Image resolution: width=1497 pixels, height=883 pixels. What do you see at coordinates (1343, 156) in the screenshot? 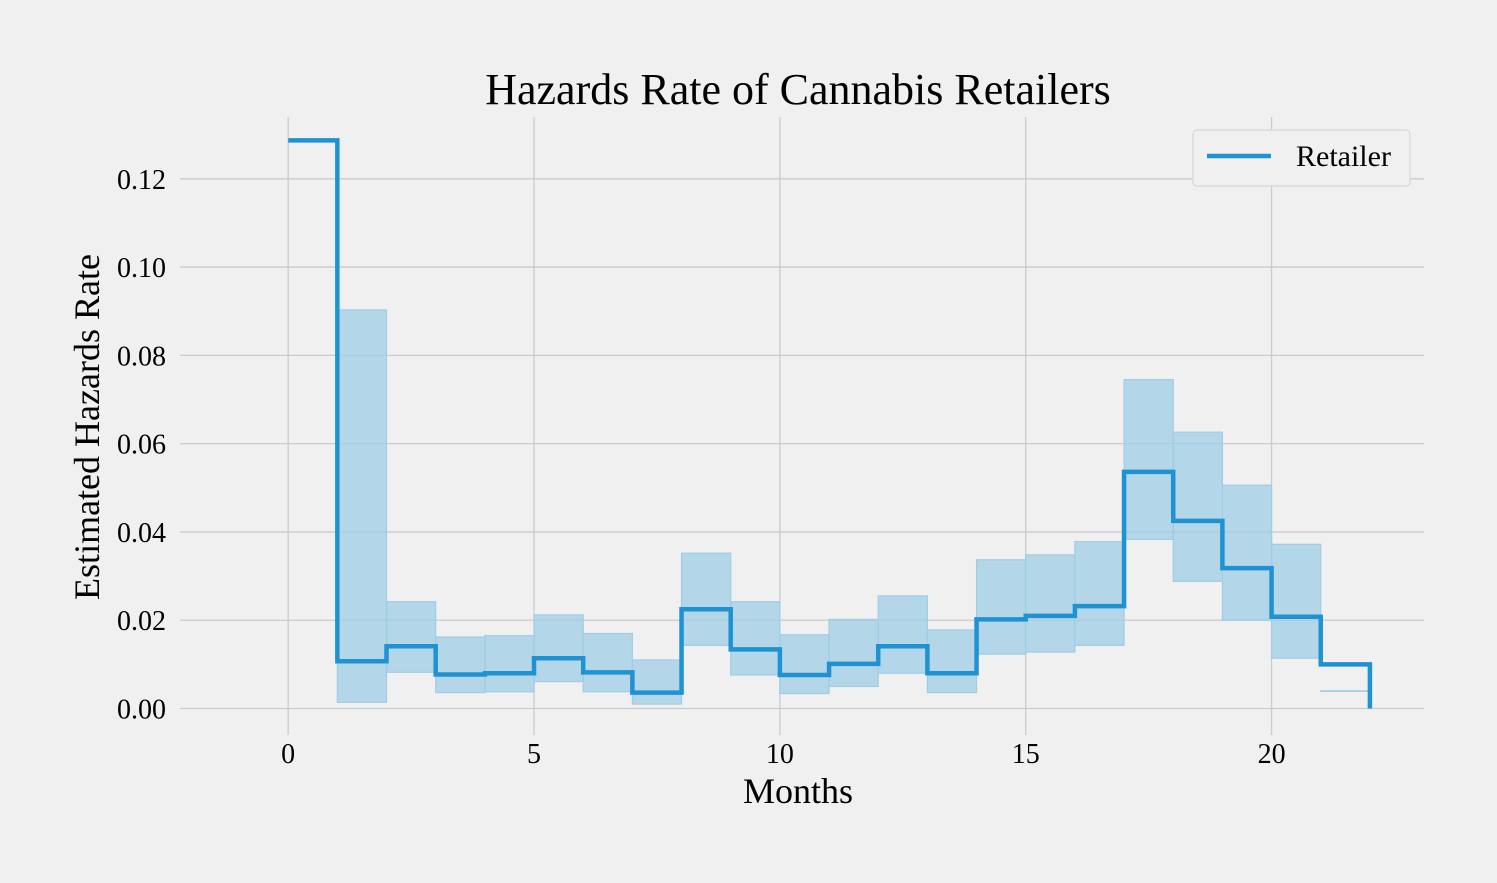
I see `legend-label-retailer: Retailer` at bounding box center [1343, 156].